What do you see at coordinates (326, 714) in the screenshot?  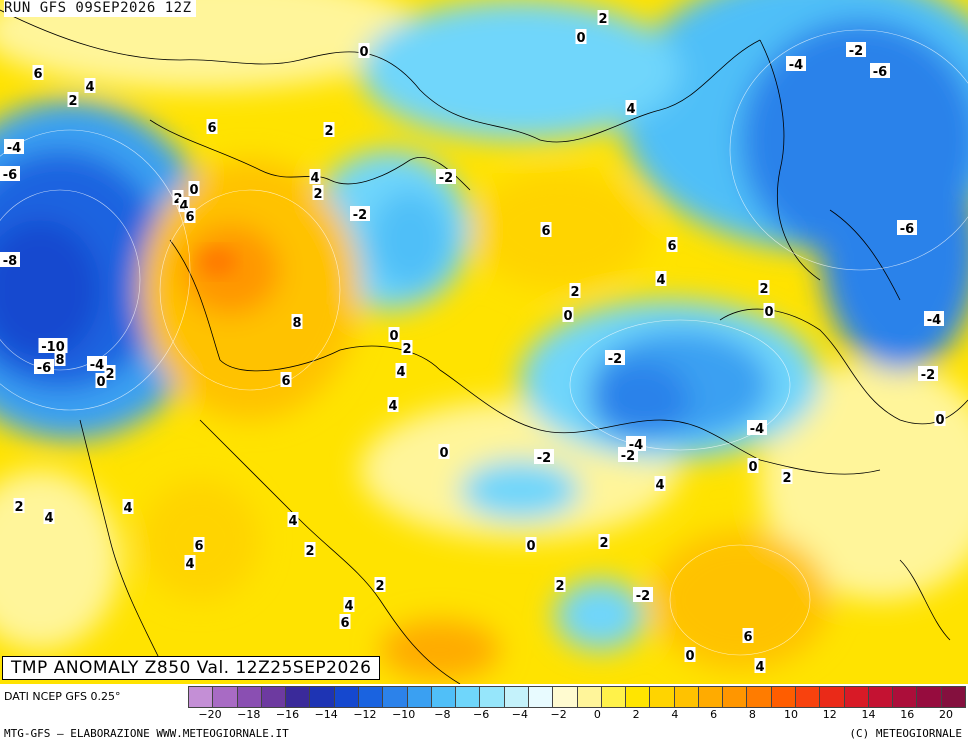 I see `legend-tick-label: −14` at bounding box center [326, 714].